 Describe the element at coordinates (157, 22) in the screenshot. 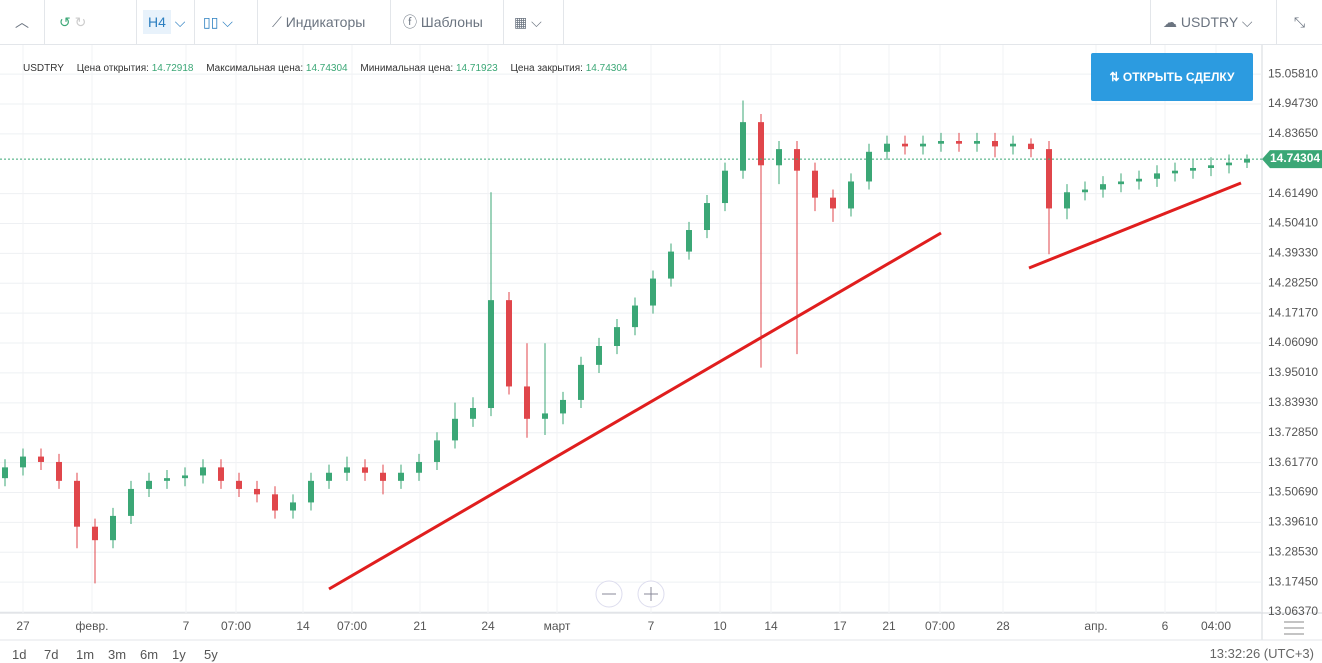

I see `timeframe-label: H4` at that location.